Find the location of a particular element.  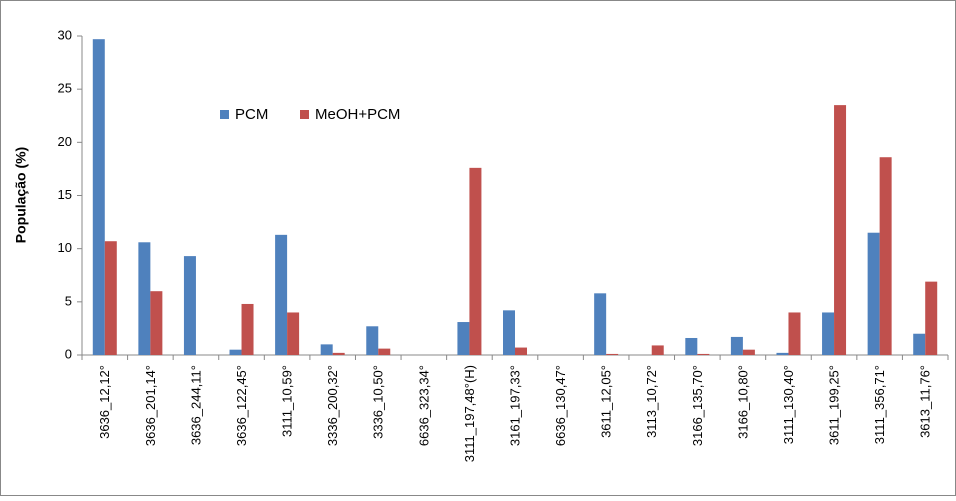

x-tick-label: 3336_10,50° is located at coordinates (378, 402).